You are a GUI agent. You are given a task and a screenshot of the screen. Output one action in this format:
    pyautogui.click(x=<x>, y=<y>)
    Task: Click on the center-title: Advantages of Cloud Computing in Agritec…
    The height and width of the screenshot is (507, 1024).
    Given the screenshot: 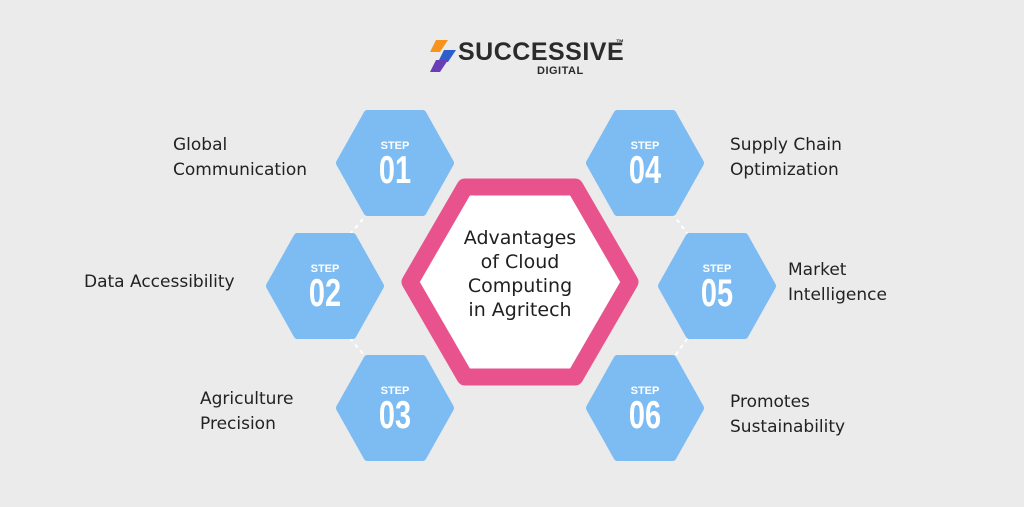 What is the action you would take?
    pyautogui.click(x=520, y=274)
    